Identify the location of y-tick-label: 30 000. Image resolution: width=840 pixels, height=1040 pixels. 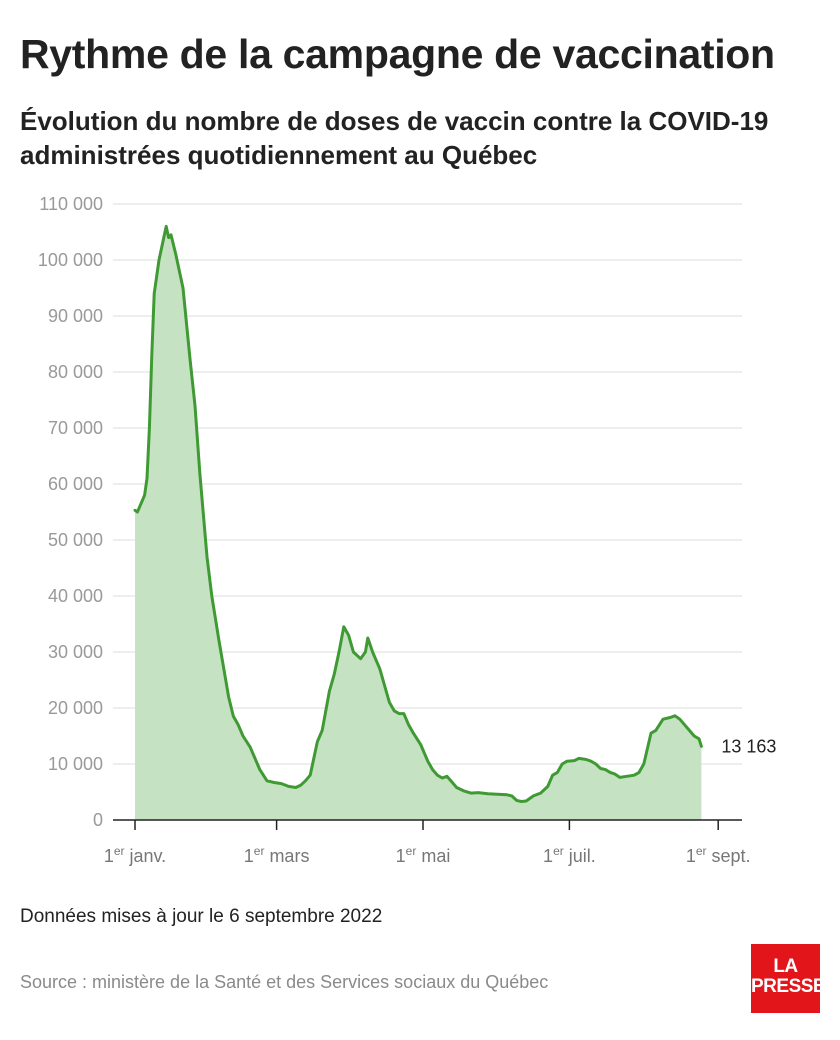
(75, 652).